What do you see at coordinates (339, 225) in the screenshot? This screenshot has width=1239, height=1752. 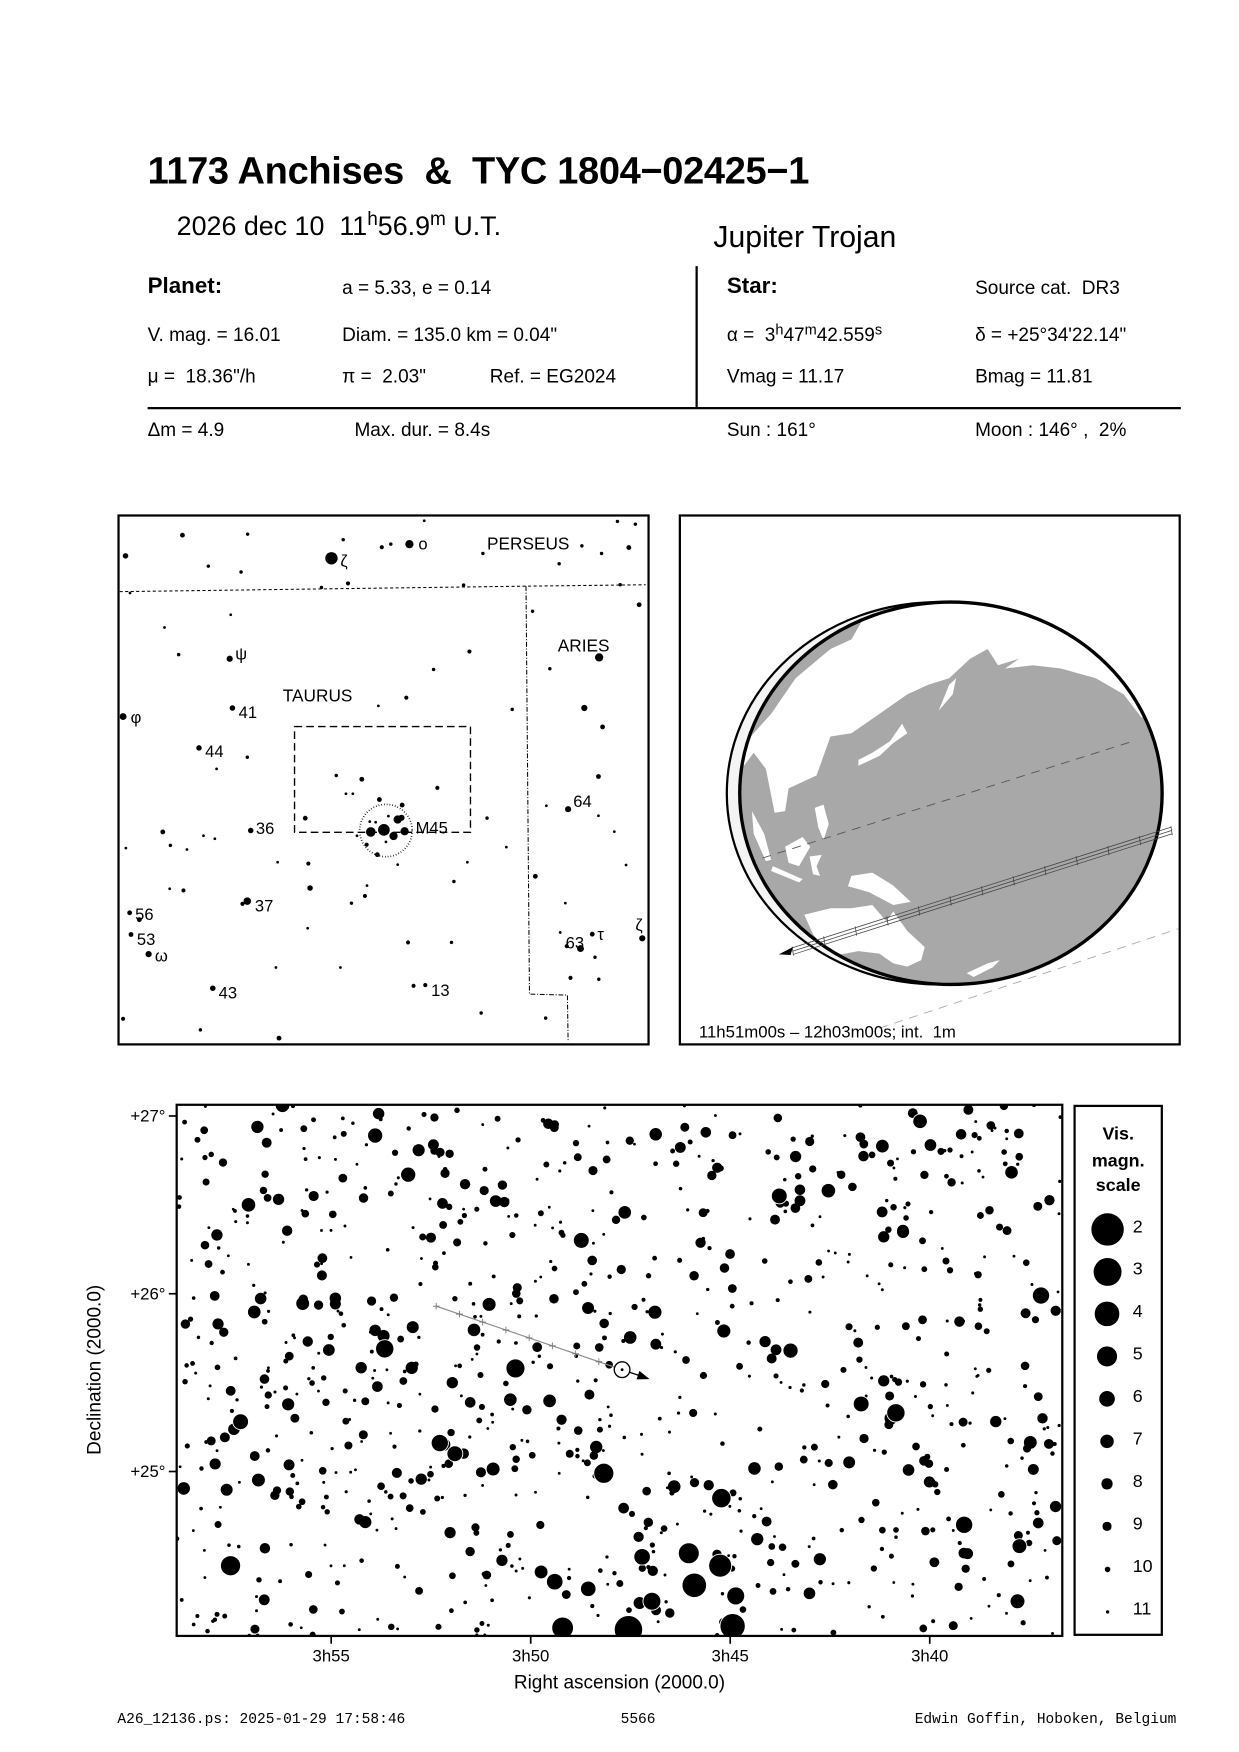 I see `event-datetime: 2026 dec 10 11h56.9m U.T.` at bounding box center [339, 225].